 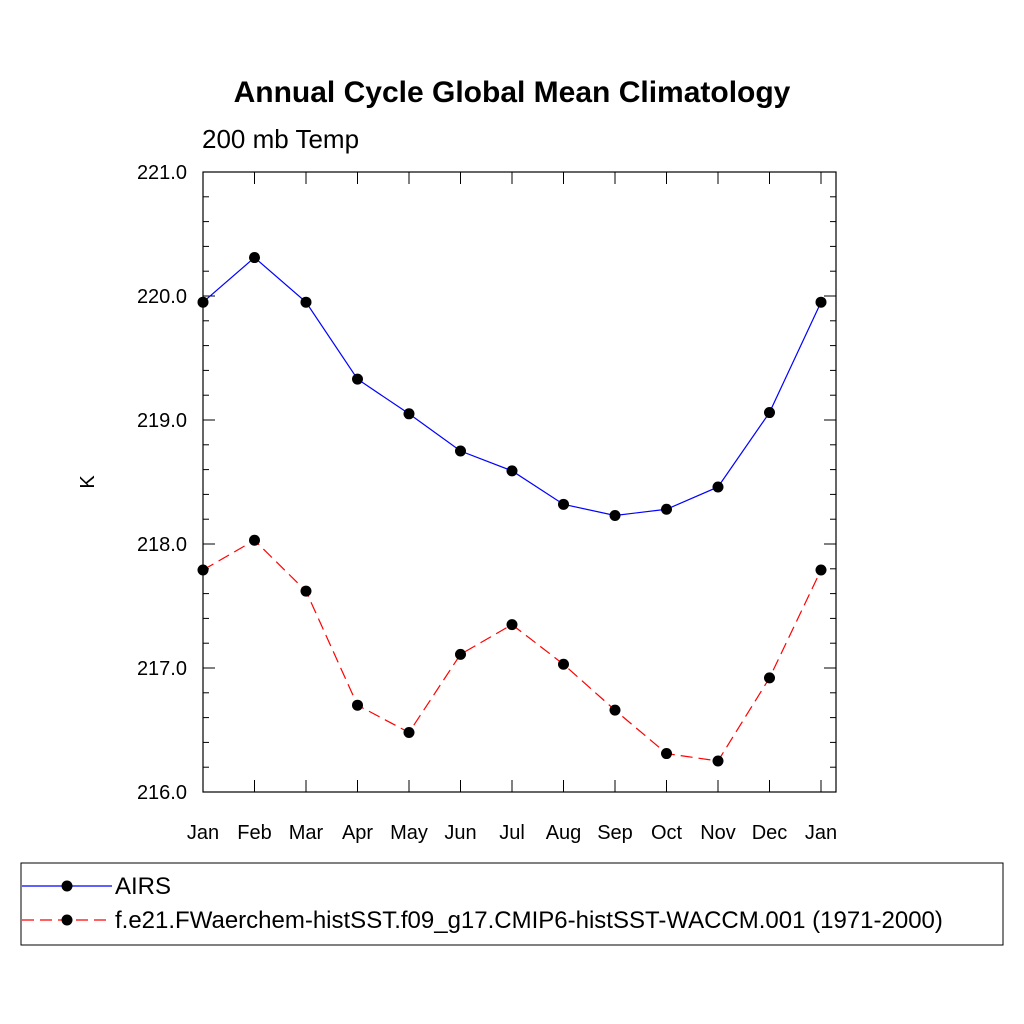 I want to click on y-tick-label: 216.0, so click(x=162, y=793).